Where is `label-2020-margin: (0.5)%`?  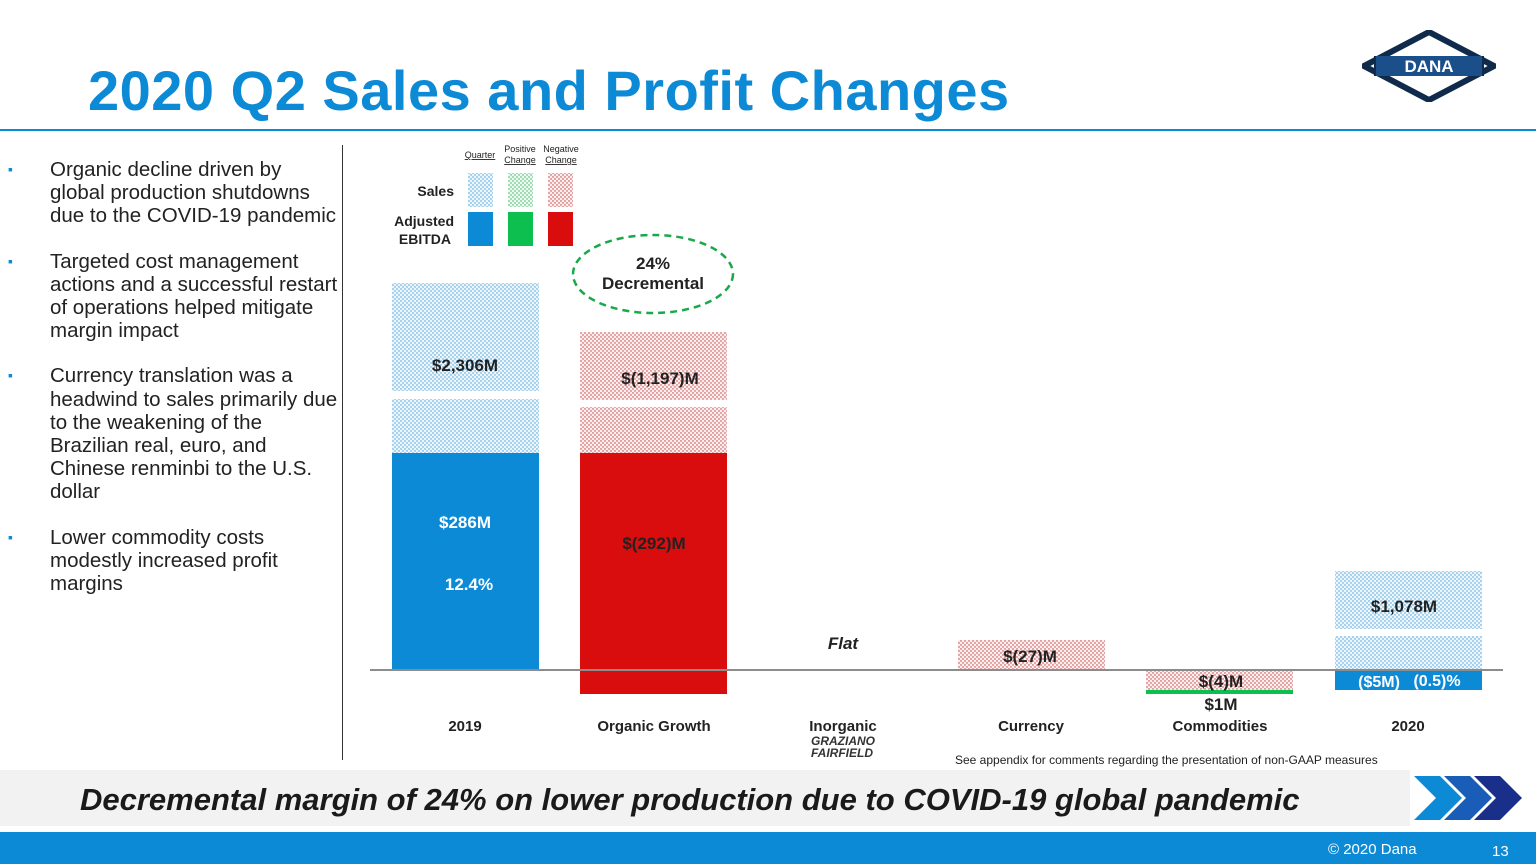 label-2020-margin: (0.5)% is located at coordinates (1436, 681).